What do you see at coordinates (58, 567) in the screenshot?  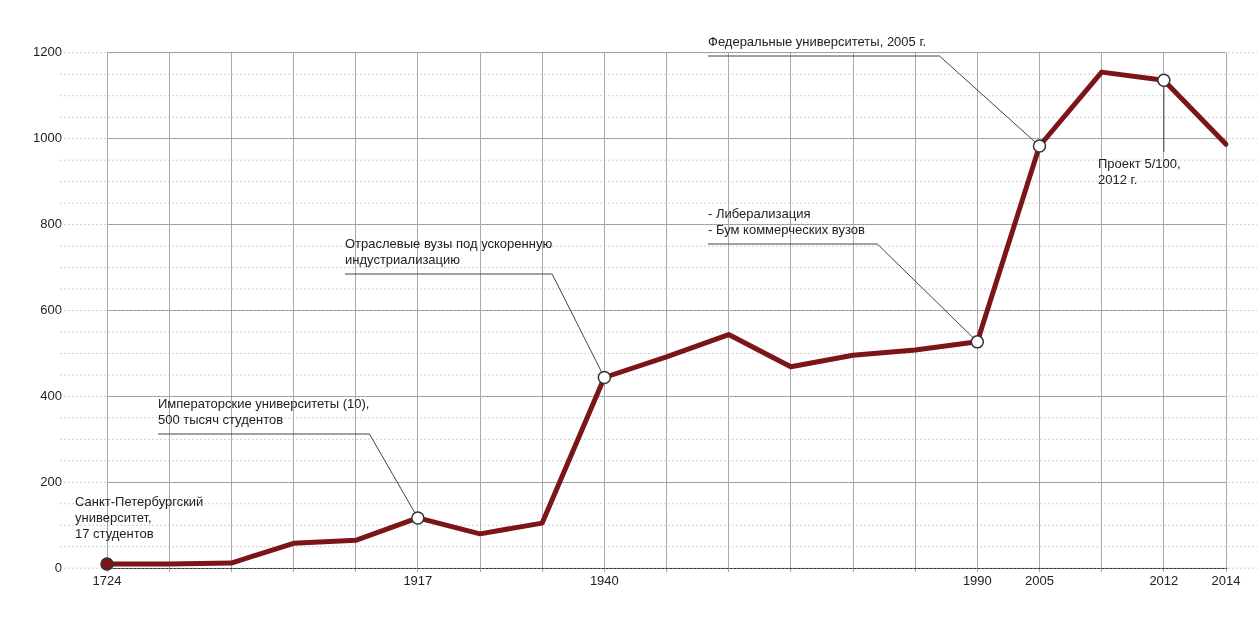 I see `y-tick-label: 0` at bounding box center [58, 567].